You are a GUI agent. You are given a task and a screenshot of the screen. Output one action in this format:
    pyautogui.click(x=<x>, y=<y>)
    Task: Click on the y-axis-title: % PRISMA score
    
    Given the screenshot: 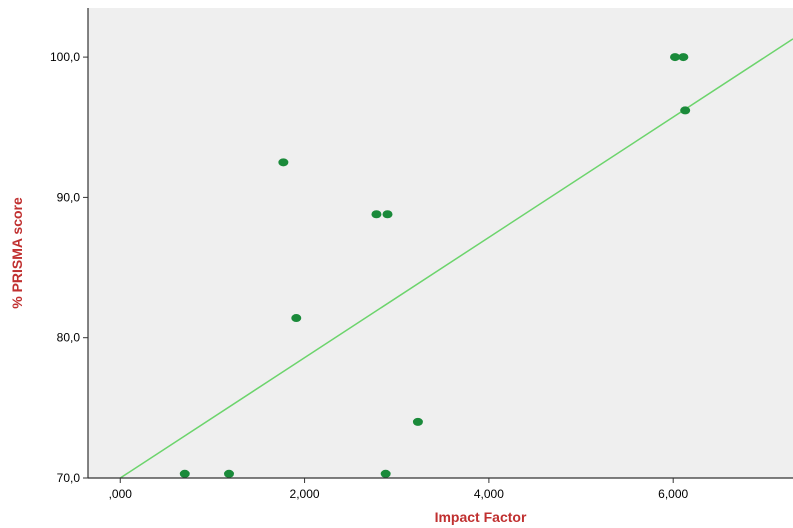 What is the action you would take?
    pyautogui.click(x=17, y=253)
    